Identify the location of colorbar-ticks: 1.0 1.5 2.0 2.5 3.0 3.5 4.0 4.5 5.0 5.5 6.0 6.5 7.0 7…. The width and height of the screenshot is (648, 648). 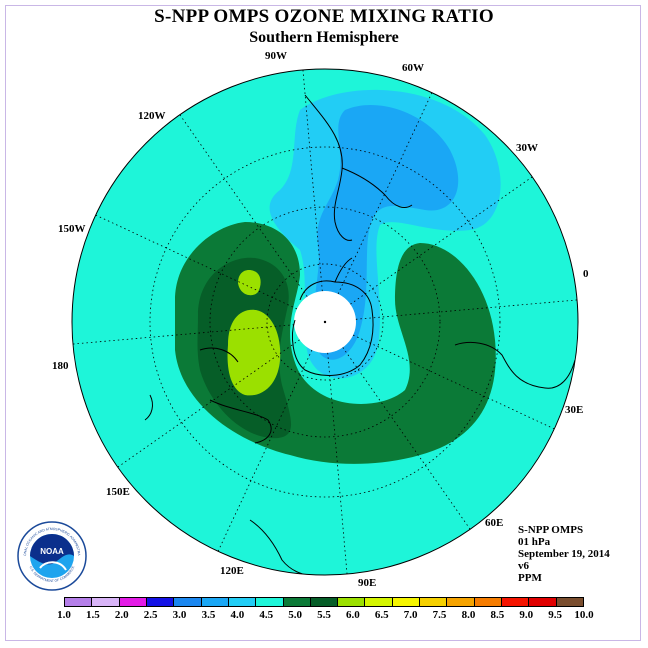
(325, 616).